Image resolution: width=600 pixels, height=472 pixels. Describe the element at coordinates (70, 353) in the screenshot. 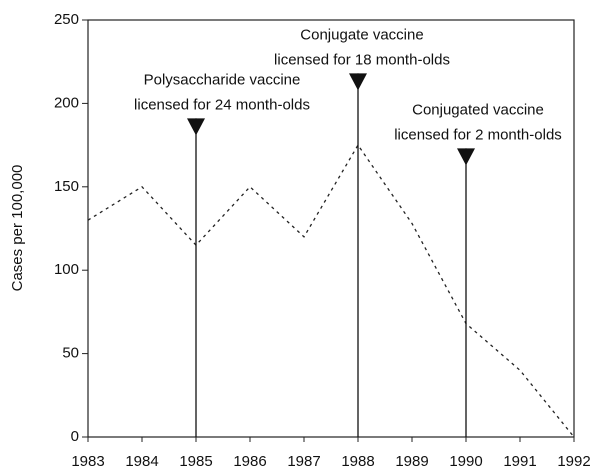

I see `y-tick-label: 50` at that location.